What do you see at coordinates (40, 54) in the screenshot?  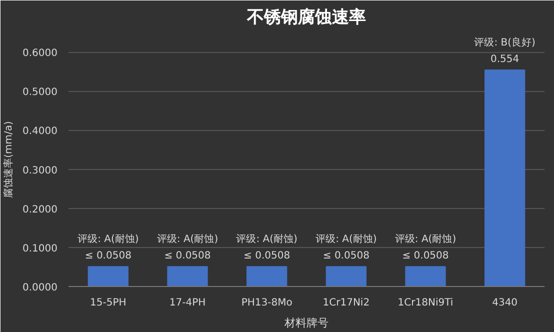 I see `y-tick-label: 0.6000` at bounding box center [40, 54].